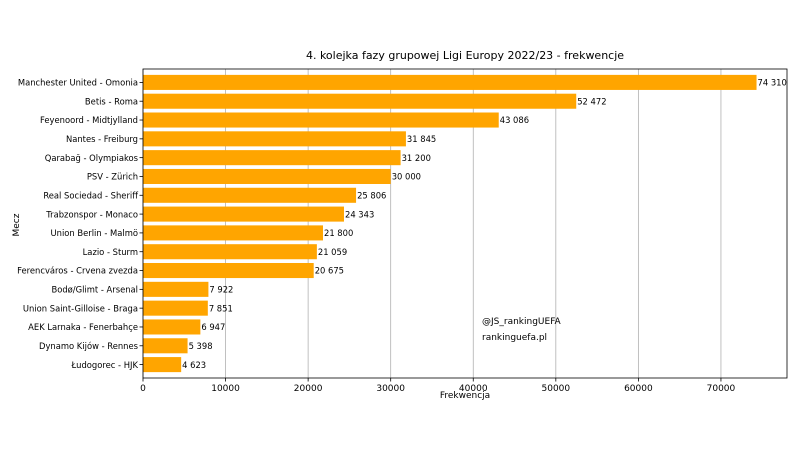 Image resolution: width=800 pixels, height=454 pixels. What do you see at coordinates (556, 389) in the screenshot?
I see `x-tick-label: 50000` at bounding box center [556, 389].